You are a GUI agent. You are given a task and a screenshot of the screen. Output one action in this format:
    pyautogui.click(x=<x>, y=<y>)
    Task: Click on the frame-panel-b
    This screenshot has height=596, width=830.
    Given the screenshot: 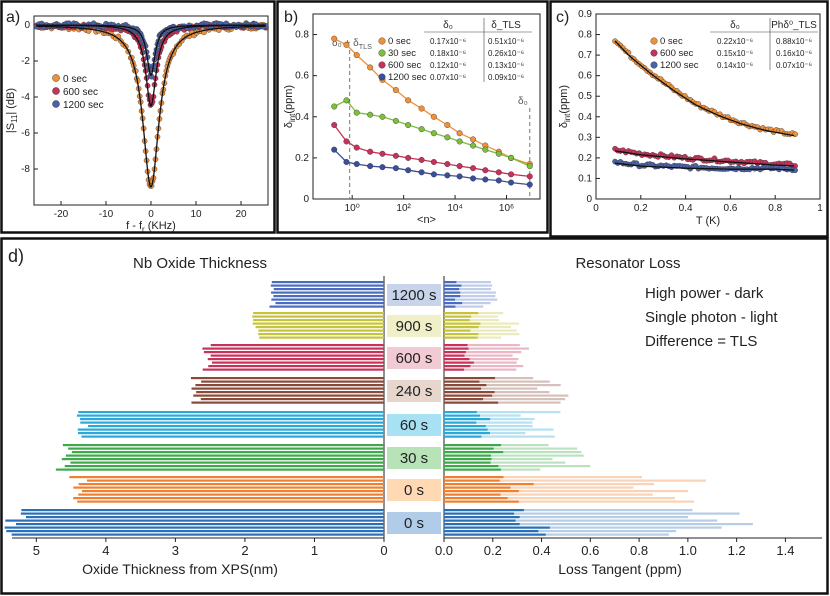 What is the action you would take?
    pyautogui.click(x=412, y=117)
    